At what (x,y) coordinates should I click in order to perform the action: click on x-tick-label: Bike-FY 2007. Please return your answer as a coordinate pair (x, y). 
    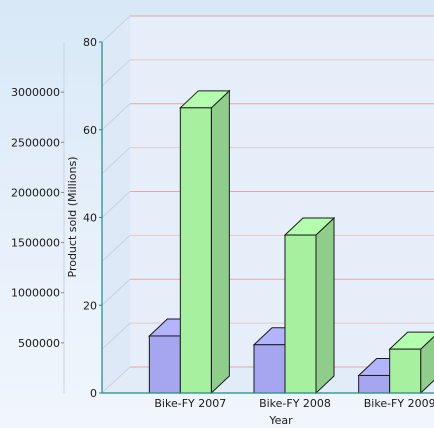
    Looking at the image, I should click on (190, 403).